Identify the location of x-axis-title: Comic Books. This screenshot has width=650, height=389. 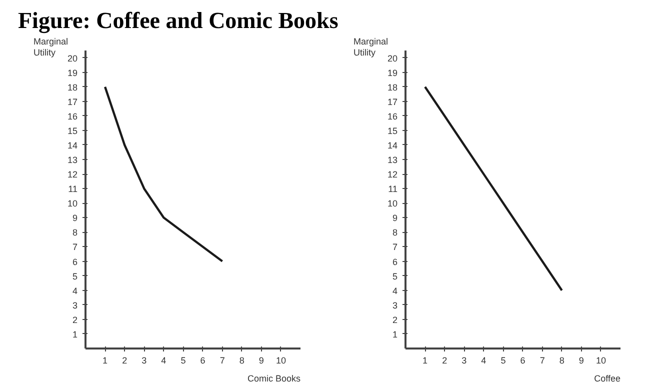
(274, 379).